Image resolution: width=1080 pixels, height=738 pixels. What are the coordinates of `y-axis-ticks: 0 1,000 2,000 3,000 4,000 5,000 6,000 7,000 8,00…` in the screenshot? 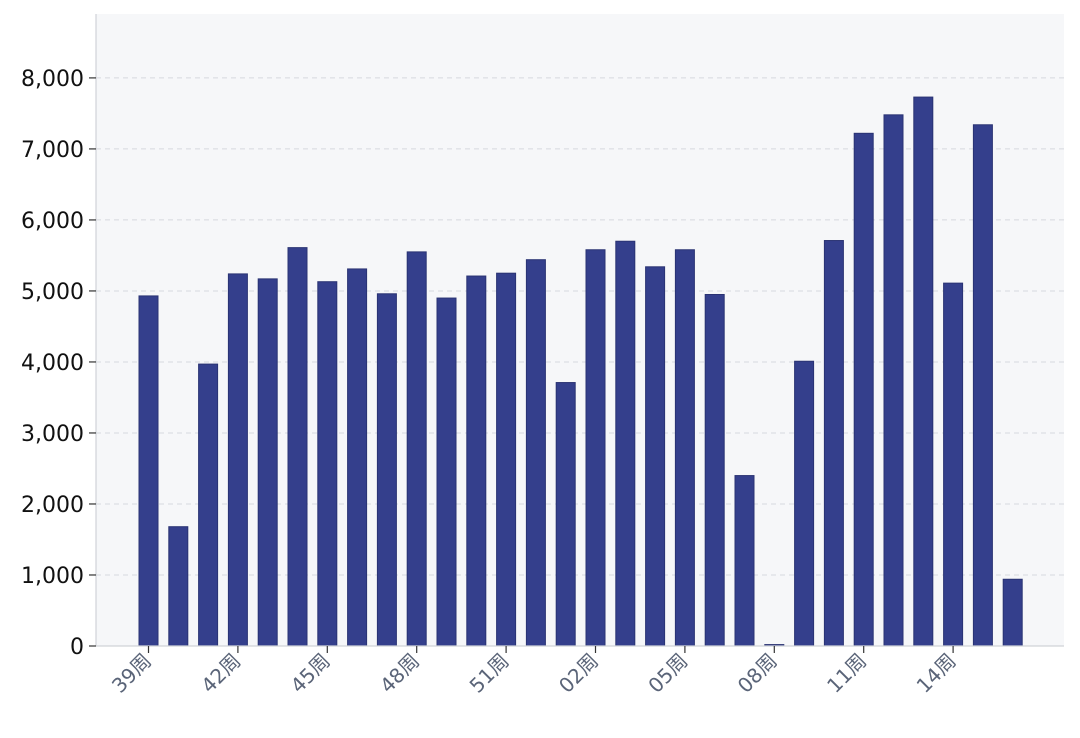 It's located at (58, 363).